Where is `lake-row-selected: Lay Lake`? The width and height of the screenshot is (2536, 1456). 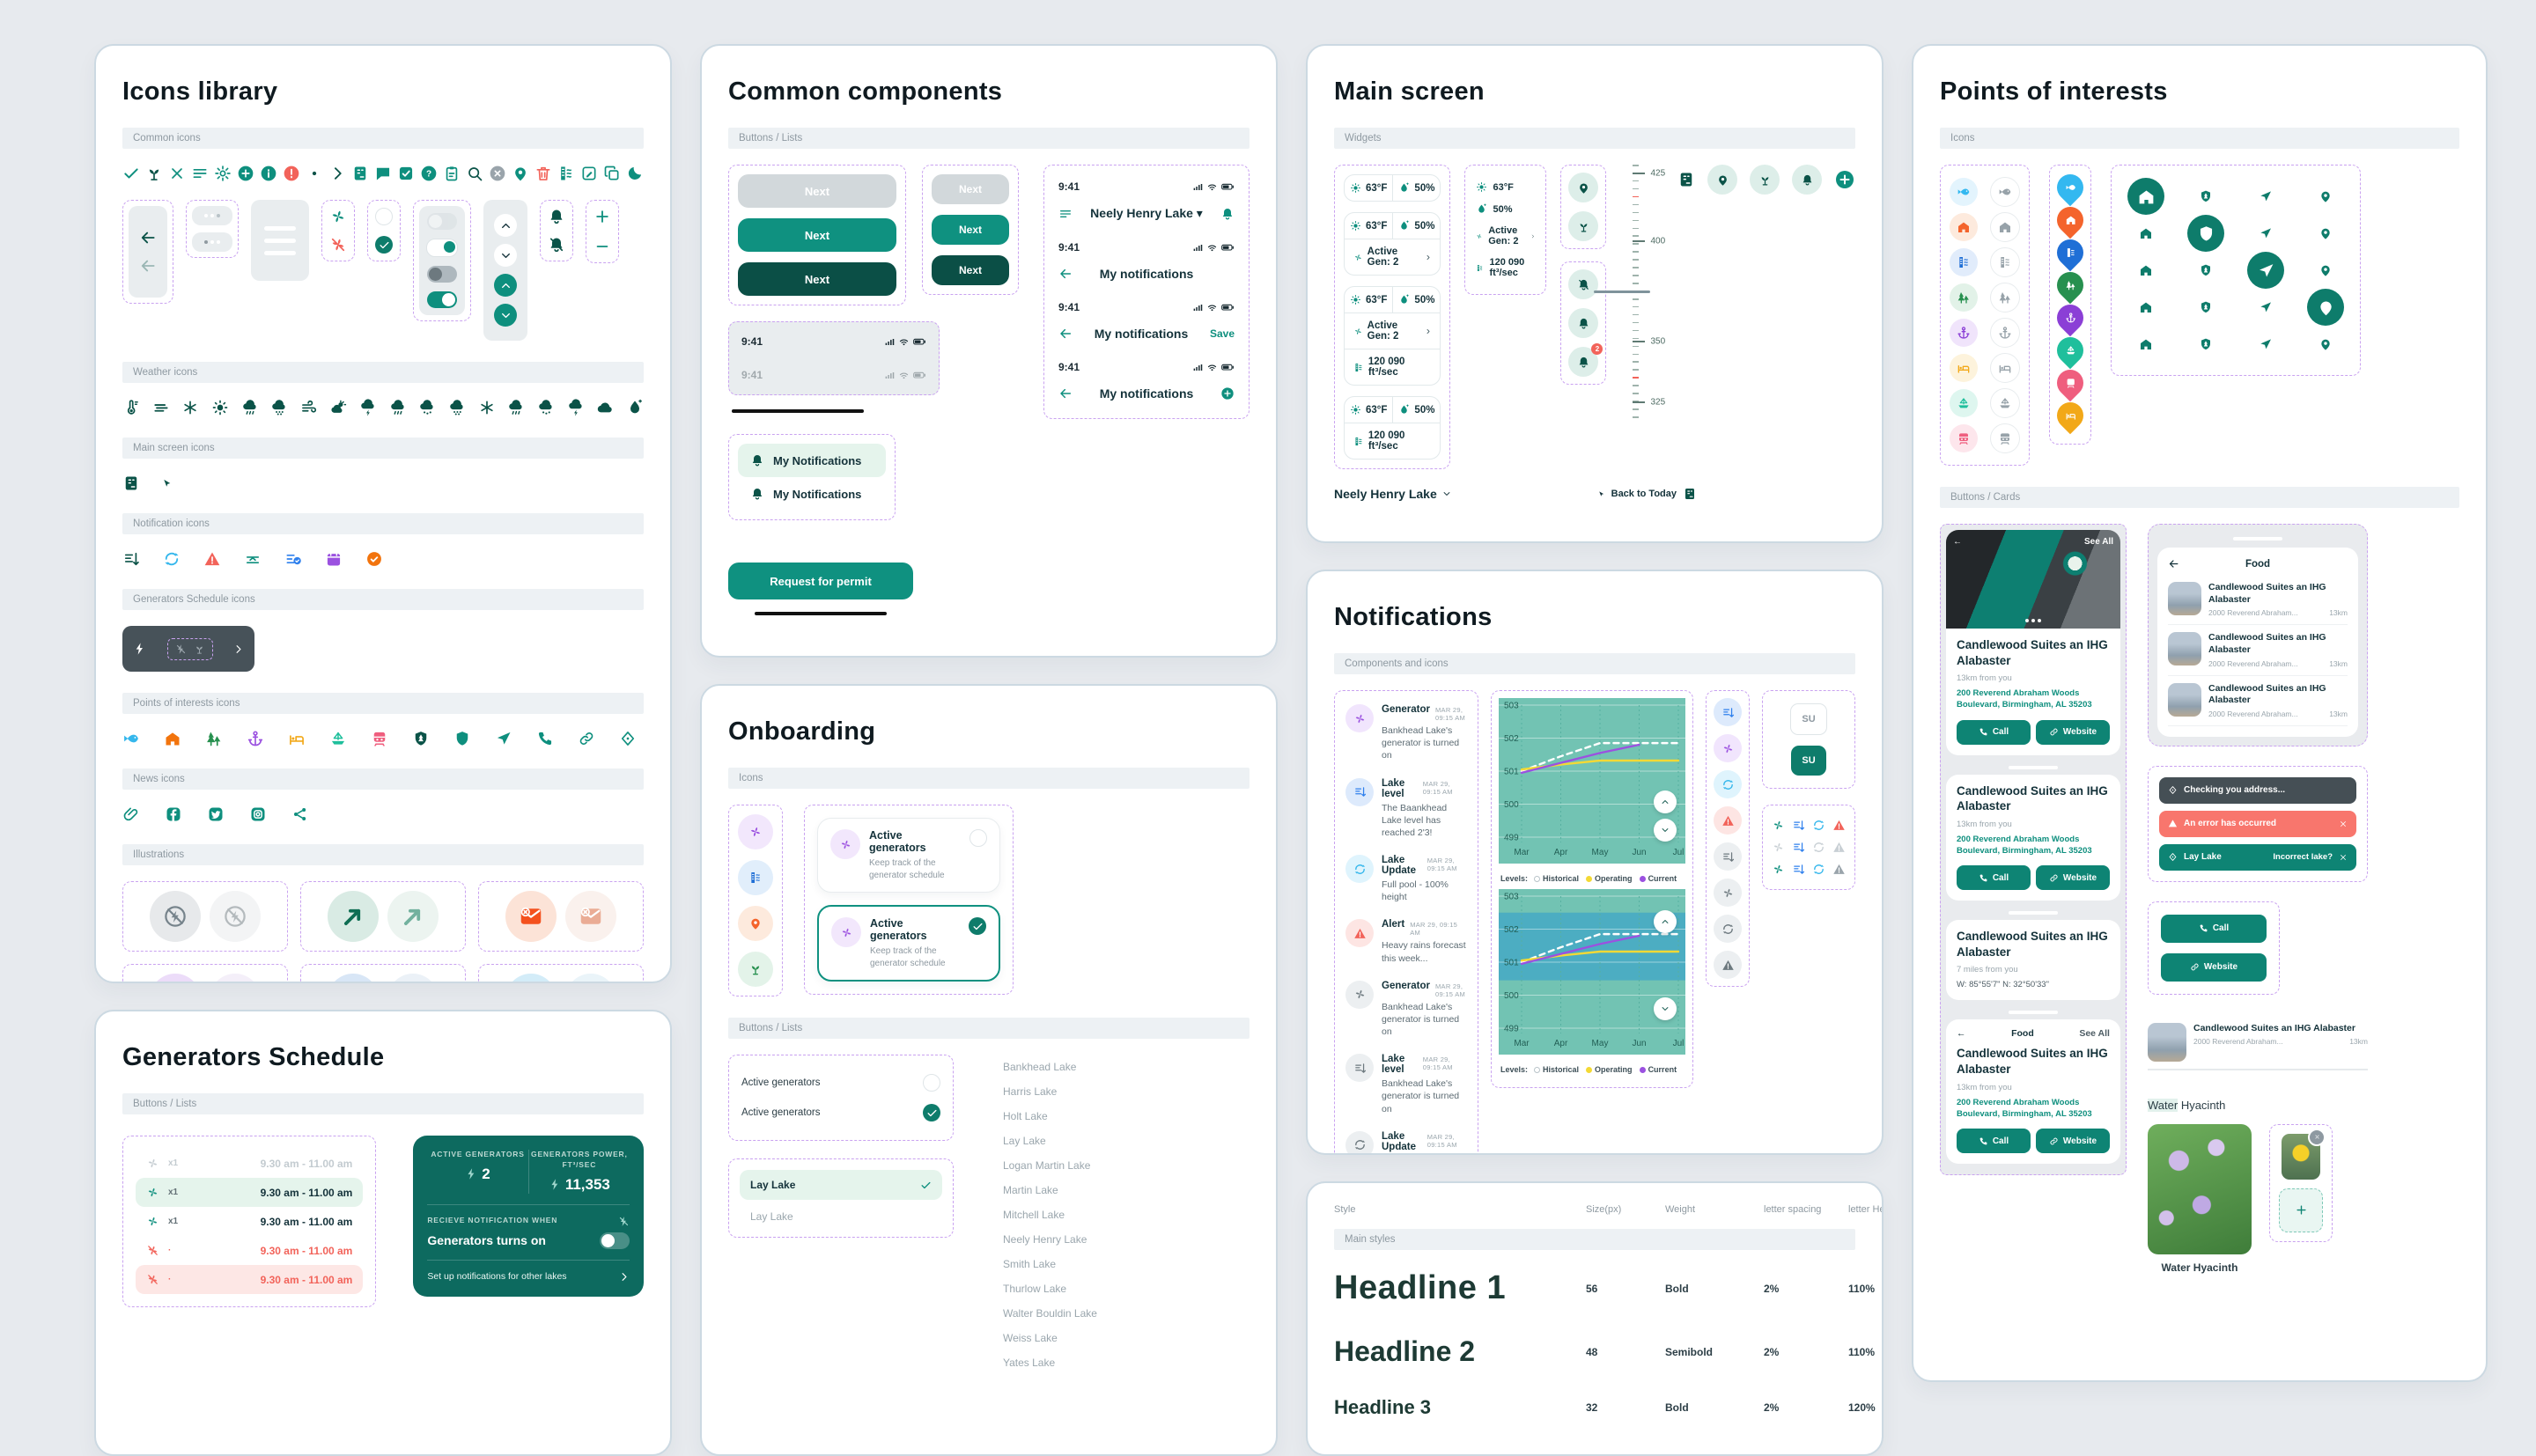 lake-row-selected: Lay Lake is located at coordinates (841, 1185).